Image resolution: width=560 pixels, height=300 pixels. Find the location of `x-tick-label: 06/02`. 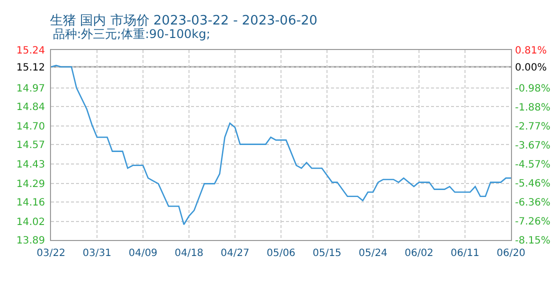

x-tick-label: 06/02 is located at coordinates (419, 253).